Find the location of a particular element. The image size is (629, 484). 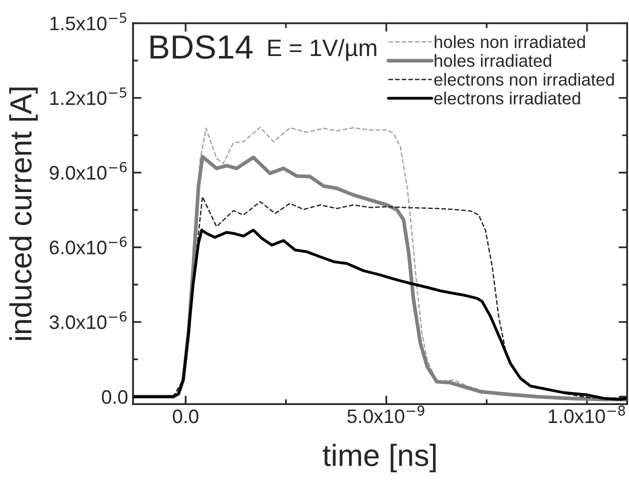

y-tick-label: 9.0x10$^{−6}$ is located at coordinates (88, 171).